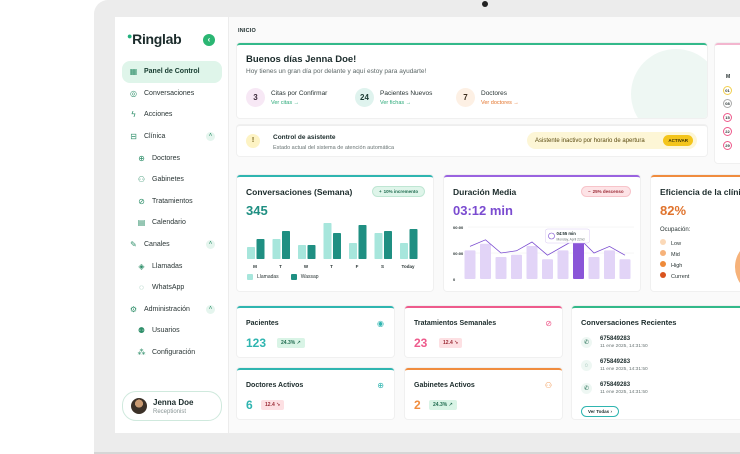 The height and width of the screenshot is (454, 740). I want to click on metric-card-gabinetes: Gabinetes Activos ⚇ 2 24.3% ↗, so click(483, 393).